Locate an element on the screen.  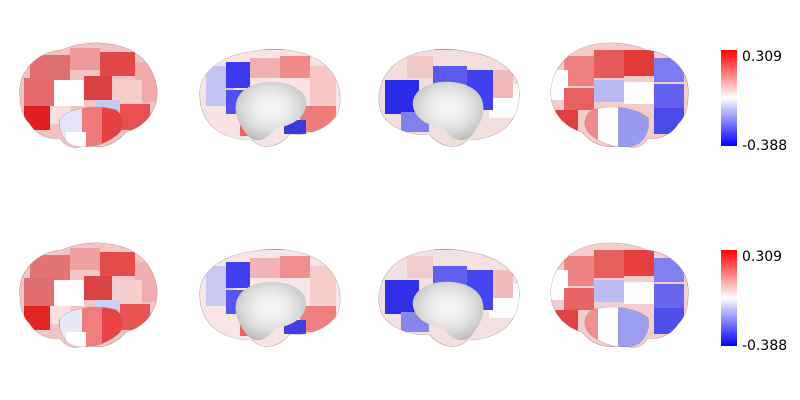
colorbar-2: 0.309 -0.388 is located at coordinates (754, 301).